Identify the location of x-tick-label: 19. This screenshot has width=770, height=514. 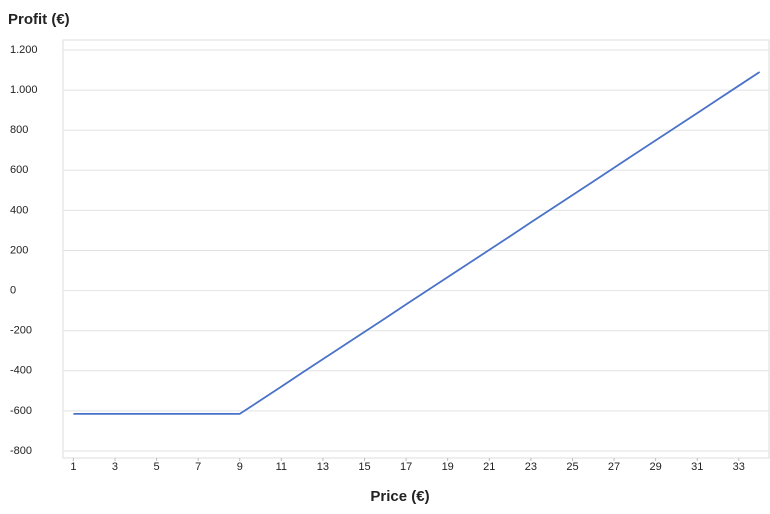
(448, 467).